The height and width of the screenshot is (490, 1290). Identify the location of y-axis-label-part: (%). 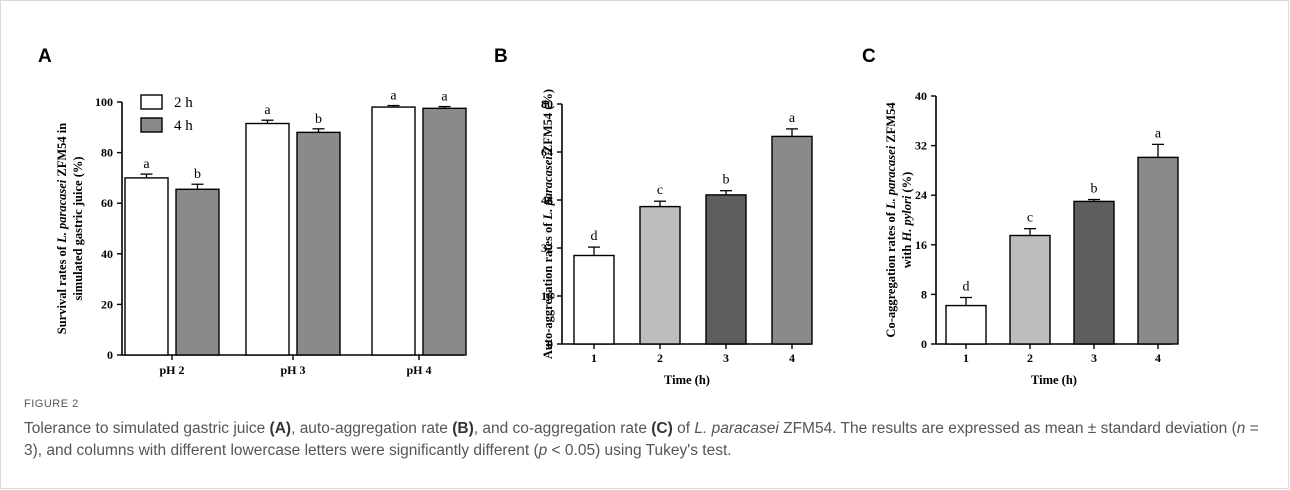
(907, 184).